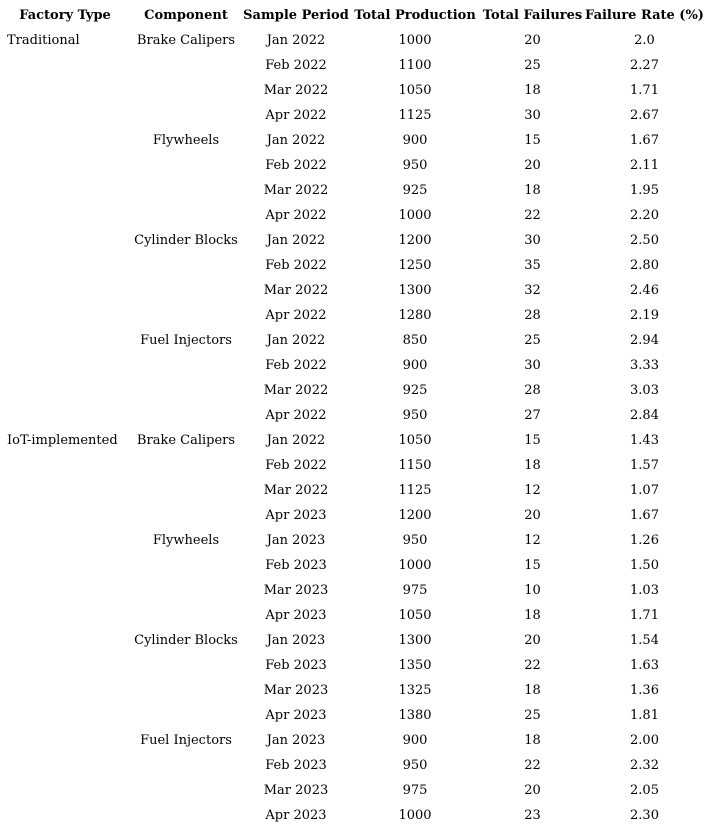 The width and height of the screenshot is (704, 836). Describe the element at coordinates (43, 40) in the screenshot. I see `factory-type-cell: Traditional` at that location.